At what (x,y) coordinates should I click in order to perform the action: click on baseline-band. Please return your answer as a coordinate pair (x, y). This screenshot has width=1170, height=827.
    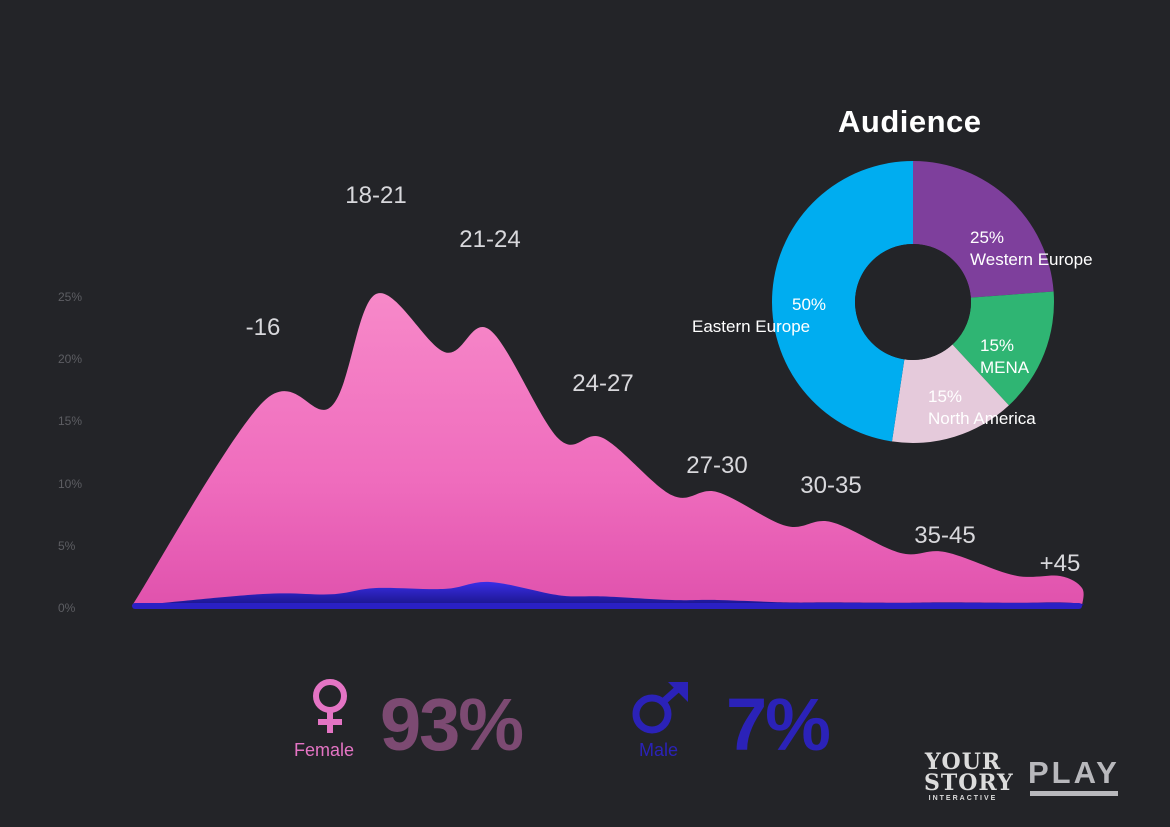
    Looking at the image, I should click on (607, 606).